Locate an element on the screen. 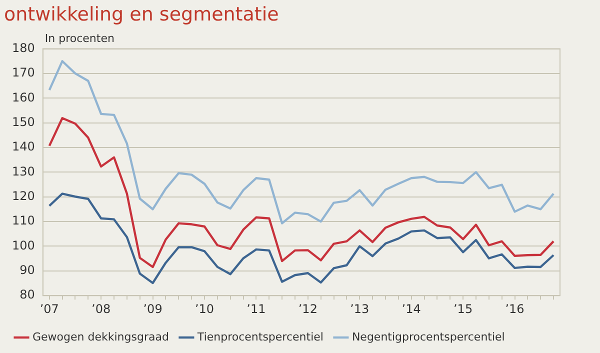 The image size is (600, 353). chart-title: ontwikkeling en segmentatie is located at coordinates (141, 14).